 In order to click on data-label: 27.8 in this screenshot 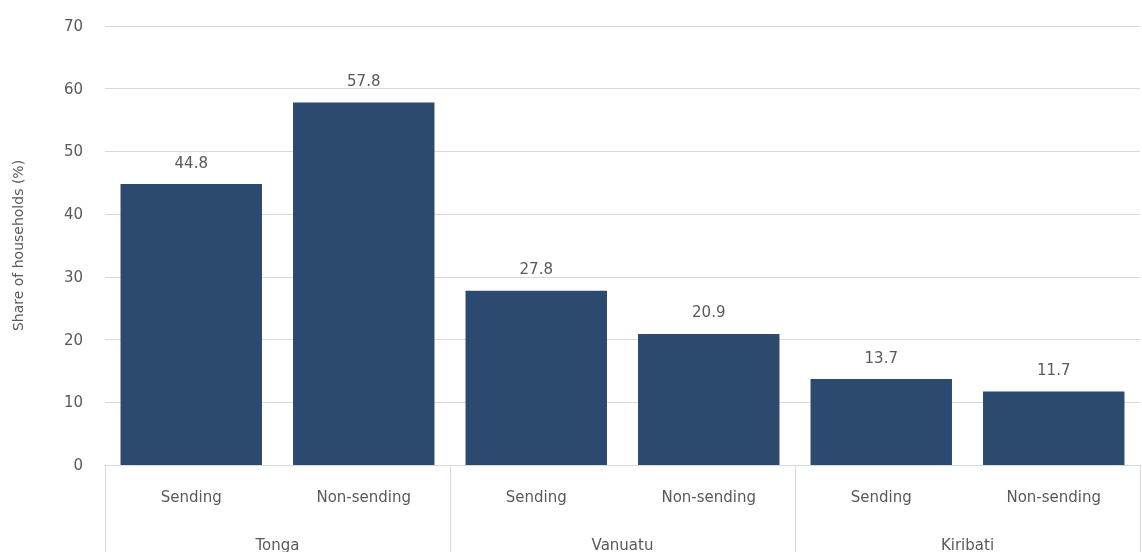, I will do `click(536, 269)`.